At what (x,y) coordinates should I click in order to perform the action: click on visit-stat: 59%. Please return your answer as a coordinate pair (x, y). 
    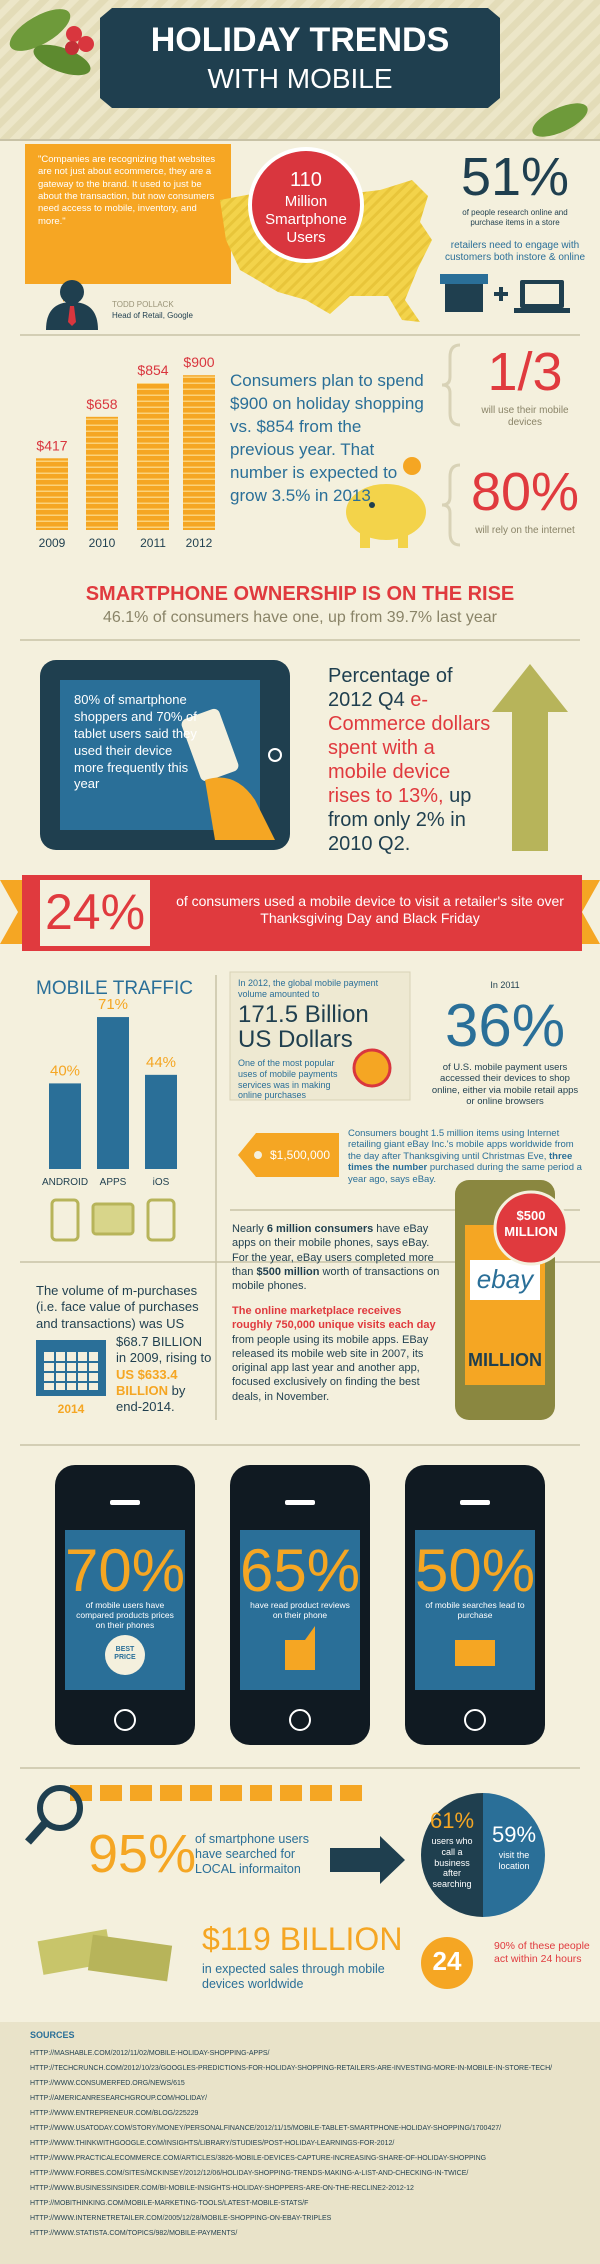
    Looking at the image, I should click on (514, 1834).